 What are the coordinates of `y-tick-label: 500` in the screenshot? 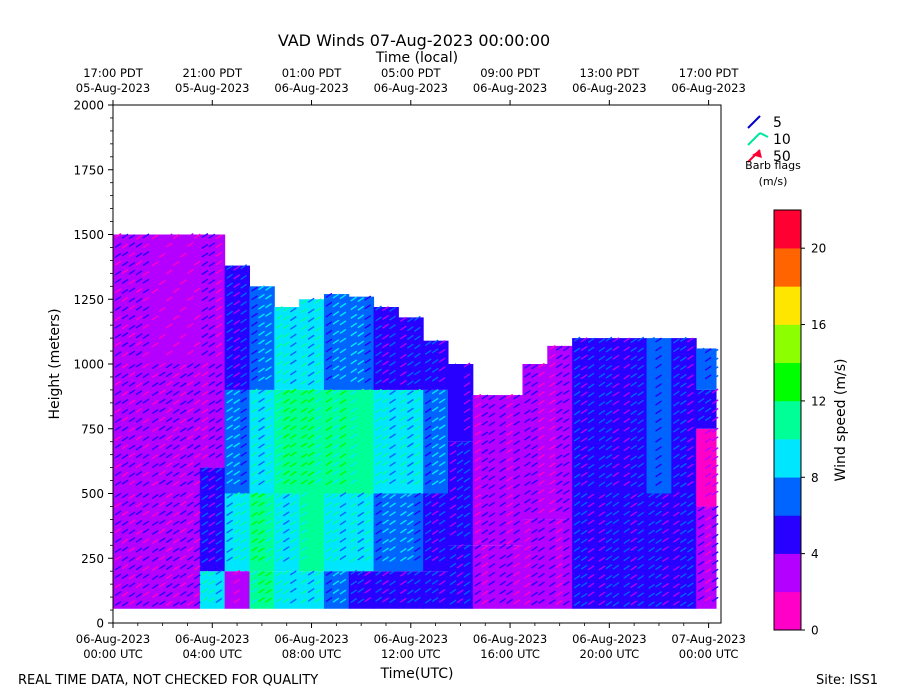 It's located at (92, 494).